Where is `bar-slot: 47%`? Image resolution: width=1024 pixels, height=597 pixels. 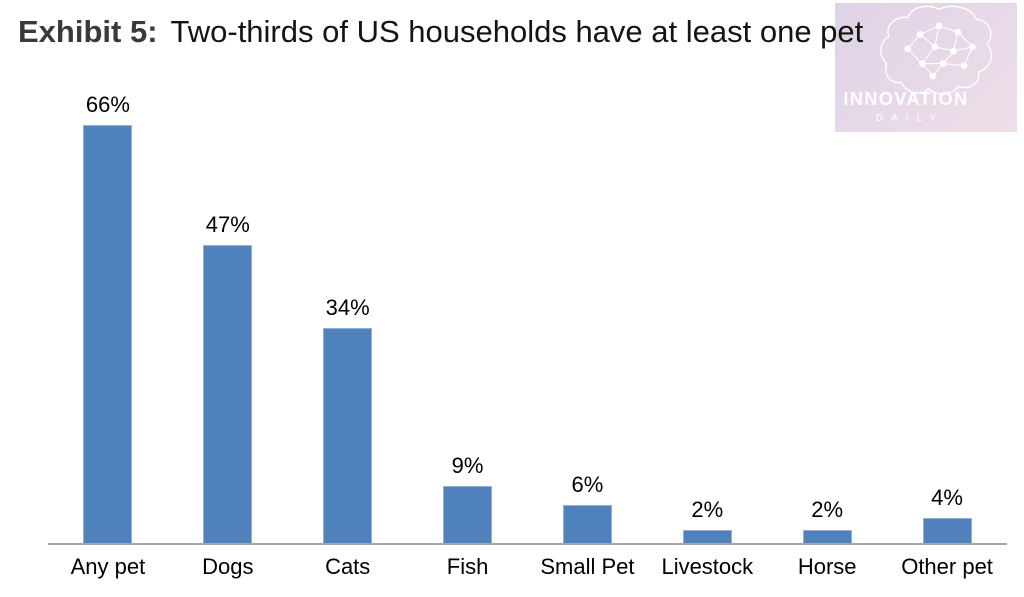
bar-slot: 47% is located at coordinates (228, 311).